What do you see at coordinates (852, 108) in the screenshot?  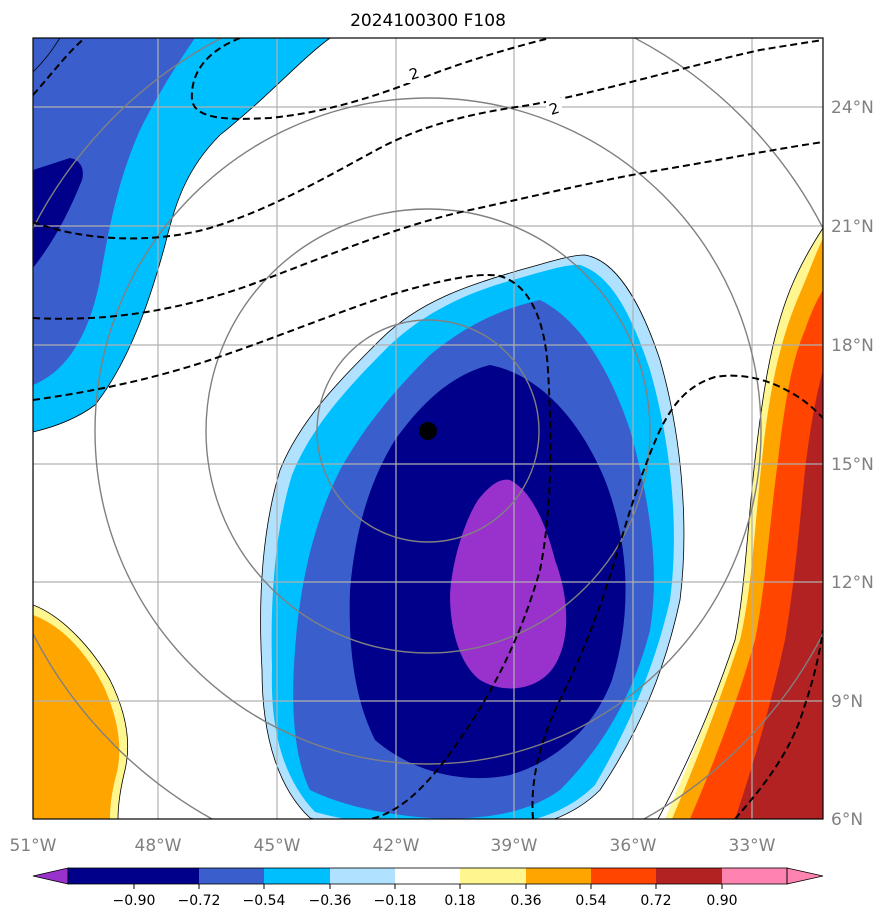 I see `lat-tick-label: 24°N` at bounding box center [852, 108].